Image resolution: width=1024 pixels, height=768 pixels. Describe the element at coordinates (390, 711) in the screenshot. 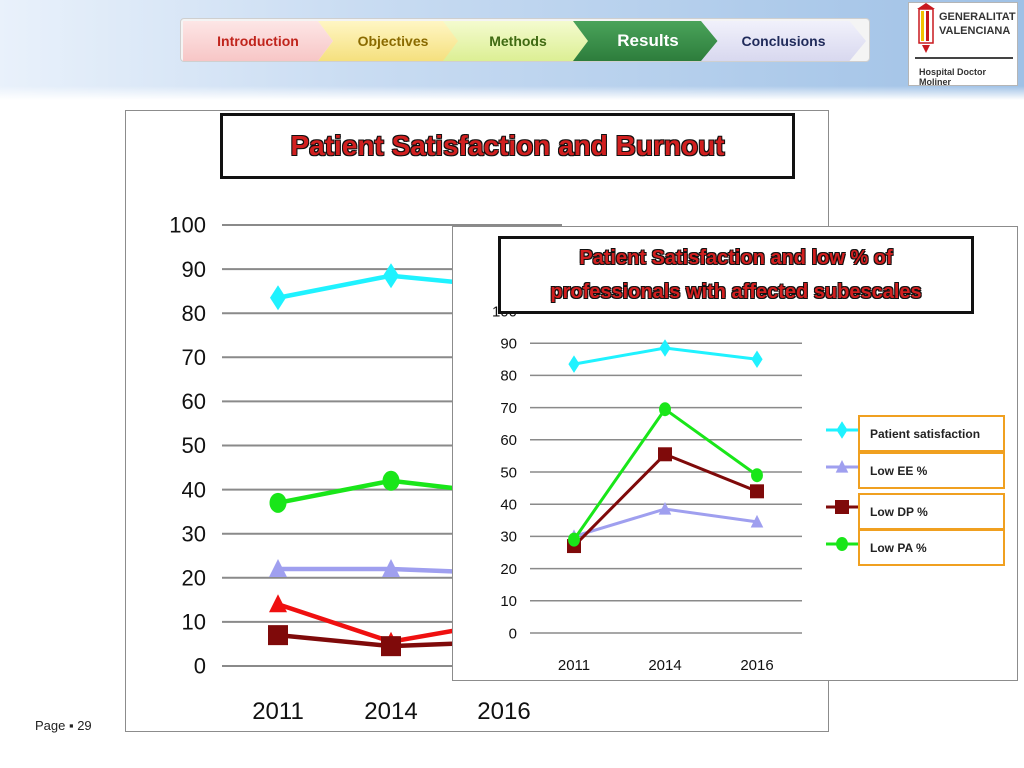

I see `back-chart-x-tick-label: 2014` at that location.